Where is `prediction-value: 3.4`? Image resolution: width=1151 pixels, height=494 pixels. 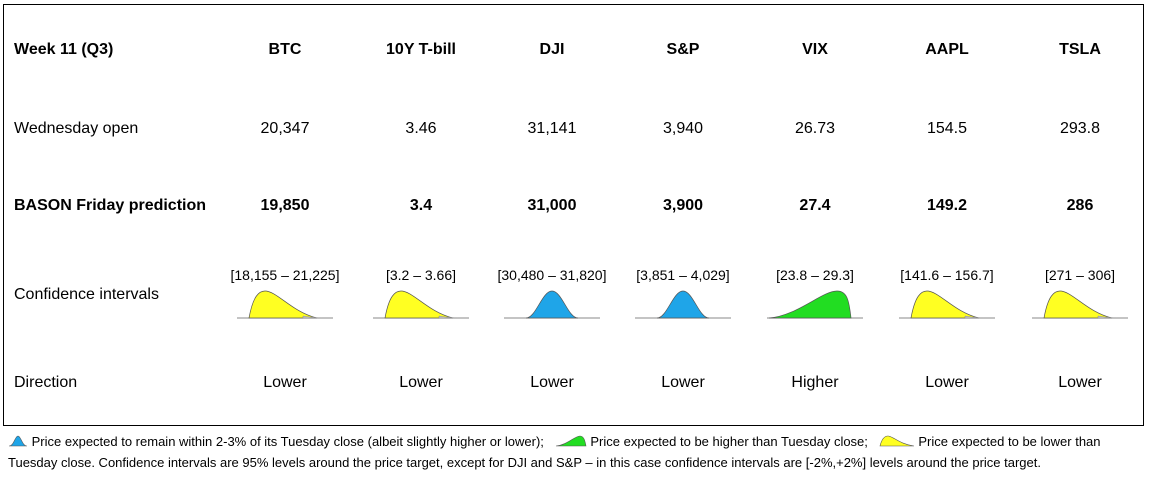 prediction-value: 3.4 is located at coordinates (421, 205).